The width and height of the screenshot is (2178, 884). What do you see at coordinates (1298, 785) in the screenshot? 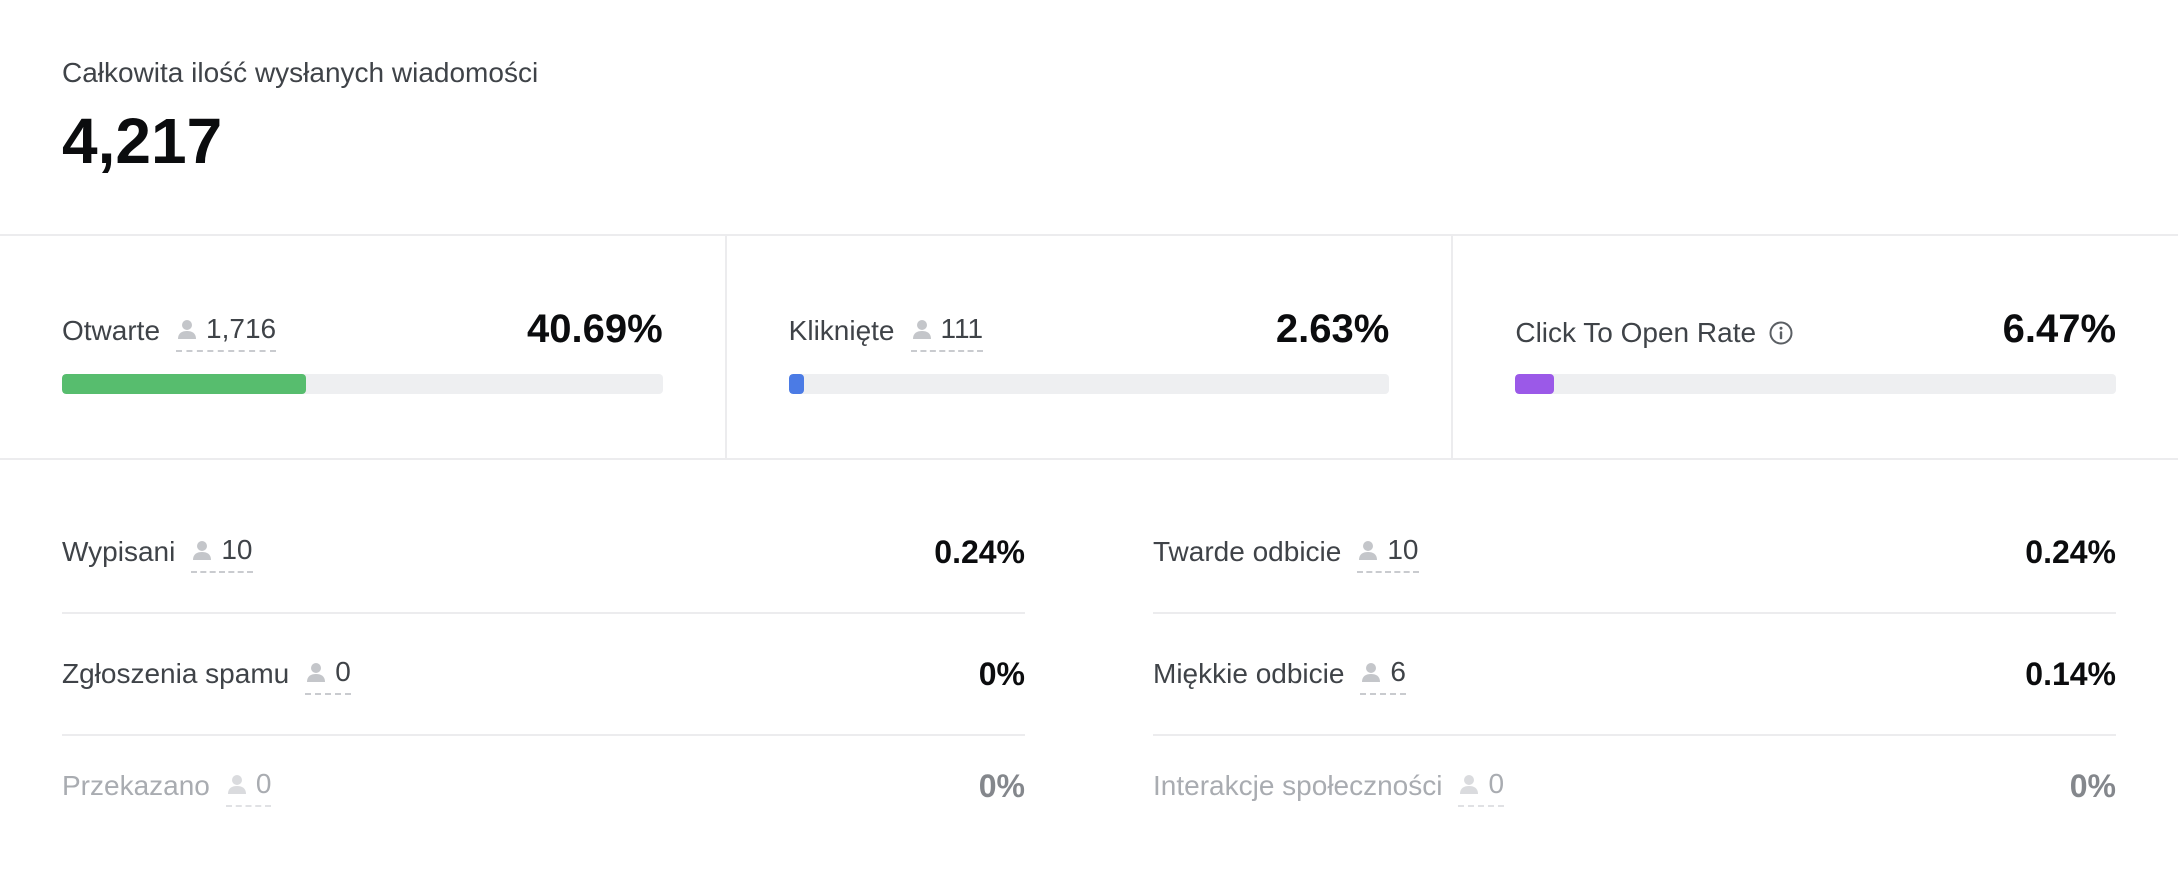
I see `metric-label: Interakcje społeczności` at bounding box center [1298, 785].